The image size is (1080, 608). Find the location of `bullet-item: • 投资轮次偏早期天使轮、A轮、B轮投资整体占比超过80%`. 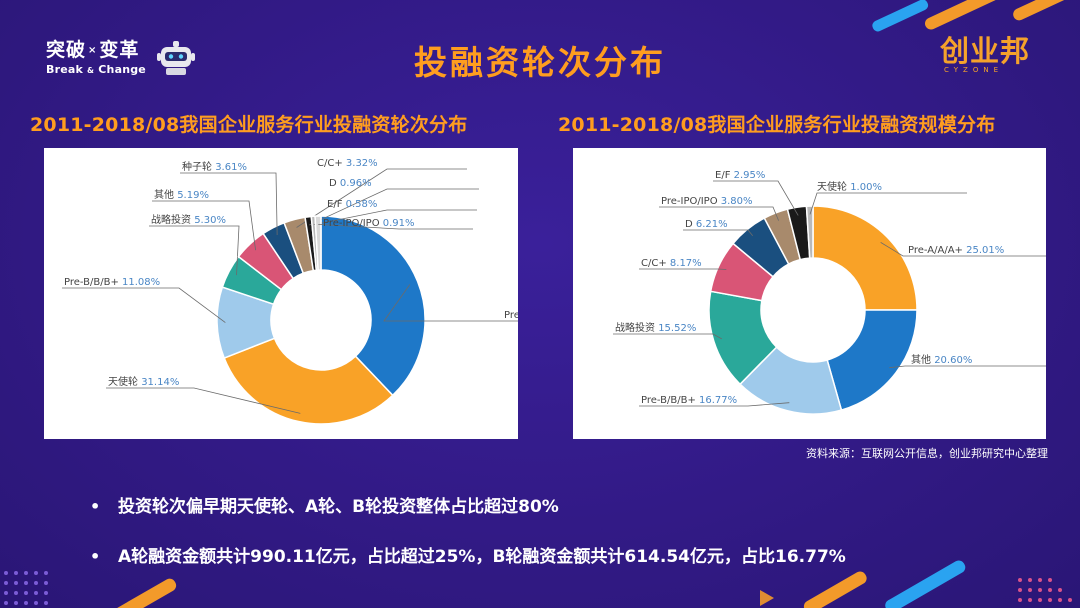

bullet-item: • 投资轮次偏早期天使轮、A轮、B轮投资整体占比超过80% is located at coordinates (324, 504).